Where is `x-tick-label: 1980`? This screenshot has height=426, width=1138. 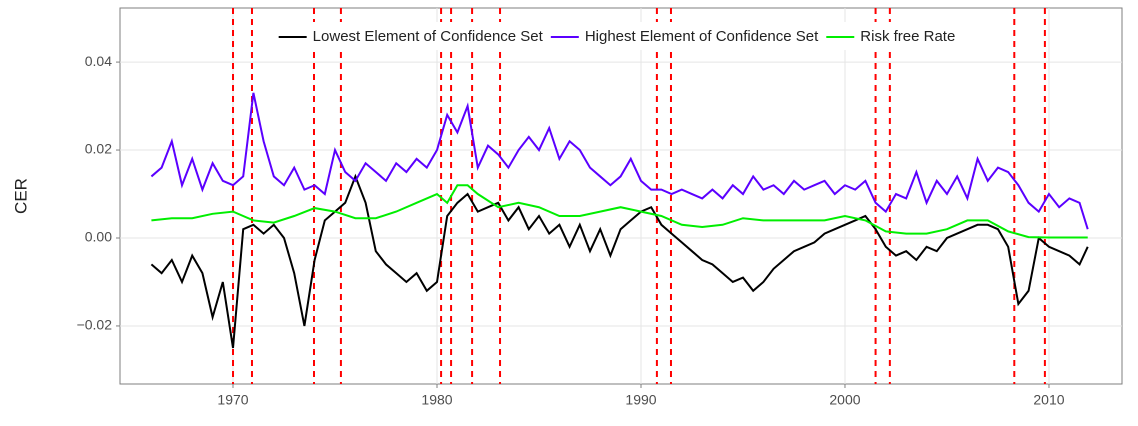
x-tick-label: 1980 is located at coordinates (436, 400).